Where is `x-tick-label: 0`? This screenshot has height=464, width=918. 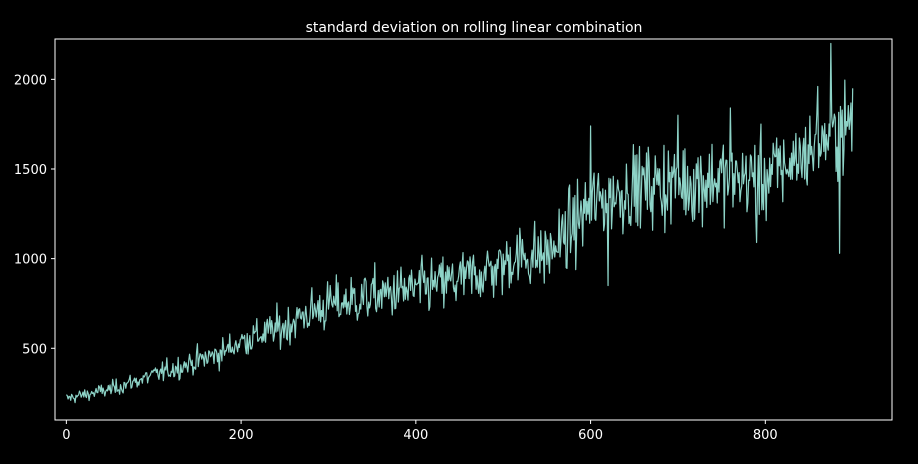 x-tick-label: 0 is located at coordinates (66, 435).